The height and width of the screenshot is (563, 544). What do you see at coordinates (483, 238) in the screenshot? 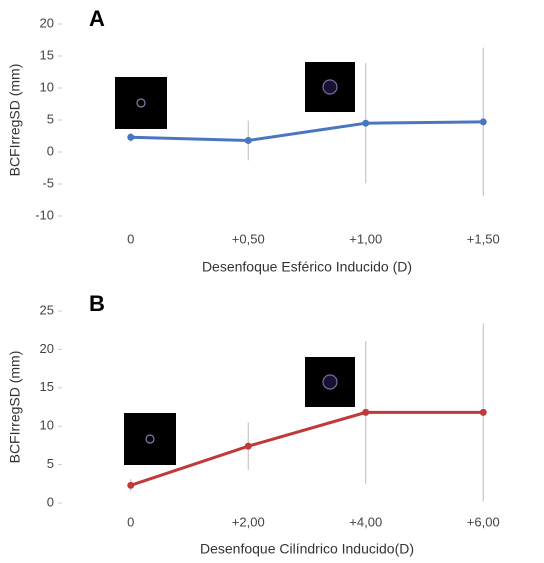
I see `x-tick-label: +1,50` at bounding box center [483, 238].